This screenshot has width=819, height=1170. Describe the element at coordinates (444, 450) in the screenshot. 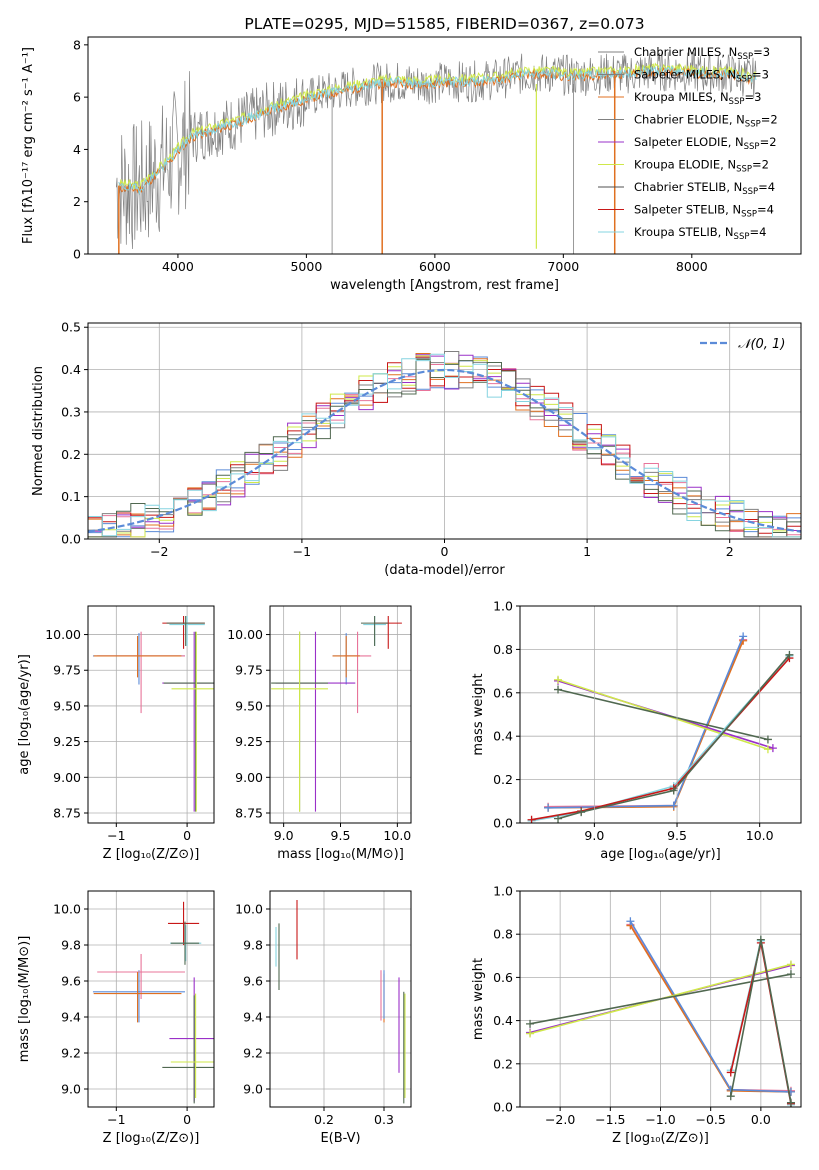

I see `normal-reference-curve` at that location.